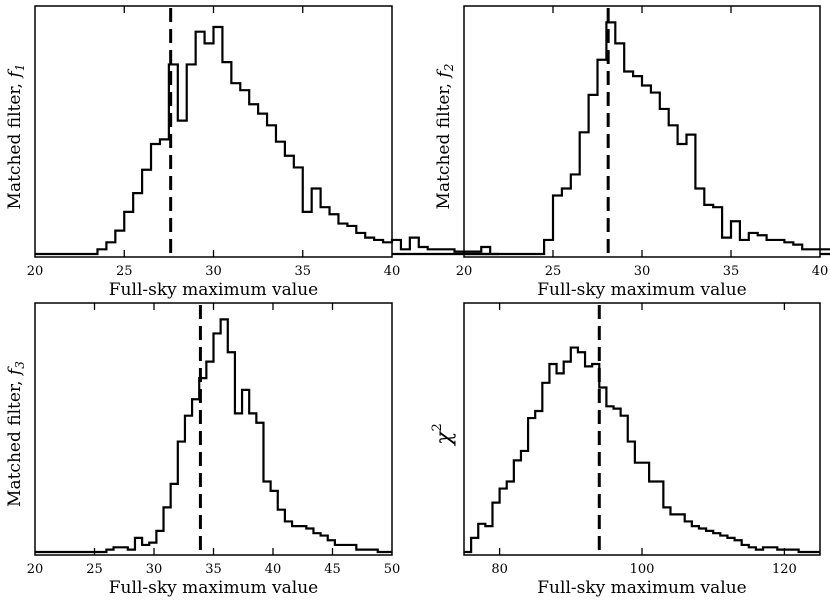 The width and height of the screenshot is (830, 607). What do you see at coordinates (443, 435) in the screenshot?
I see `y-axis-label: χ2` at bounding box center [443, 435].